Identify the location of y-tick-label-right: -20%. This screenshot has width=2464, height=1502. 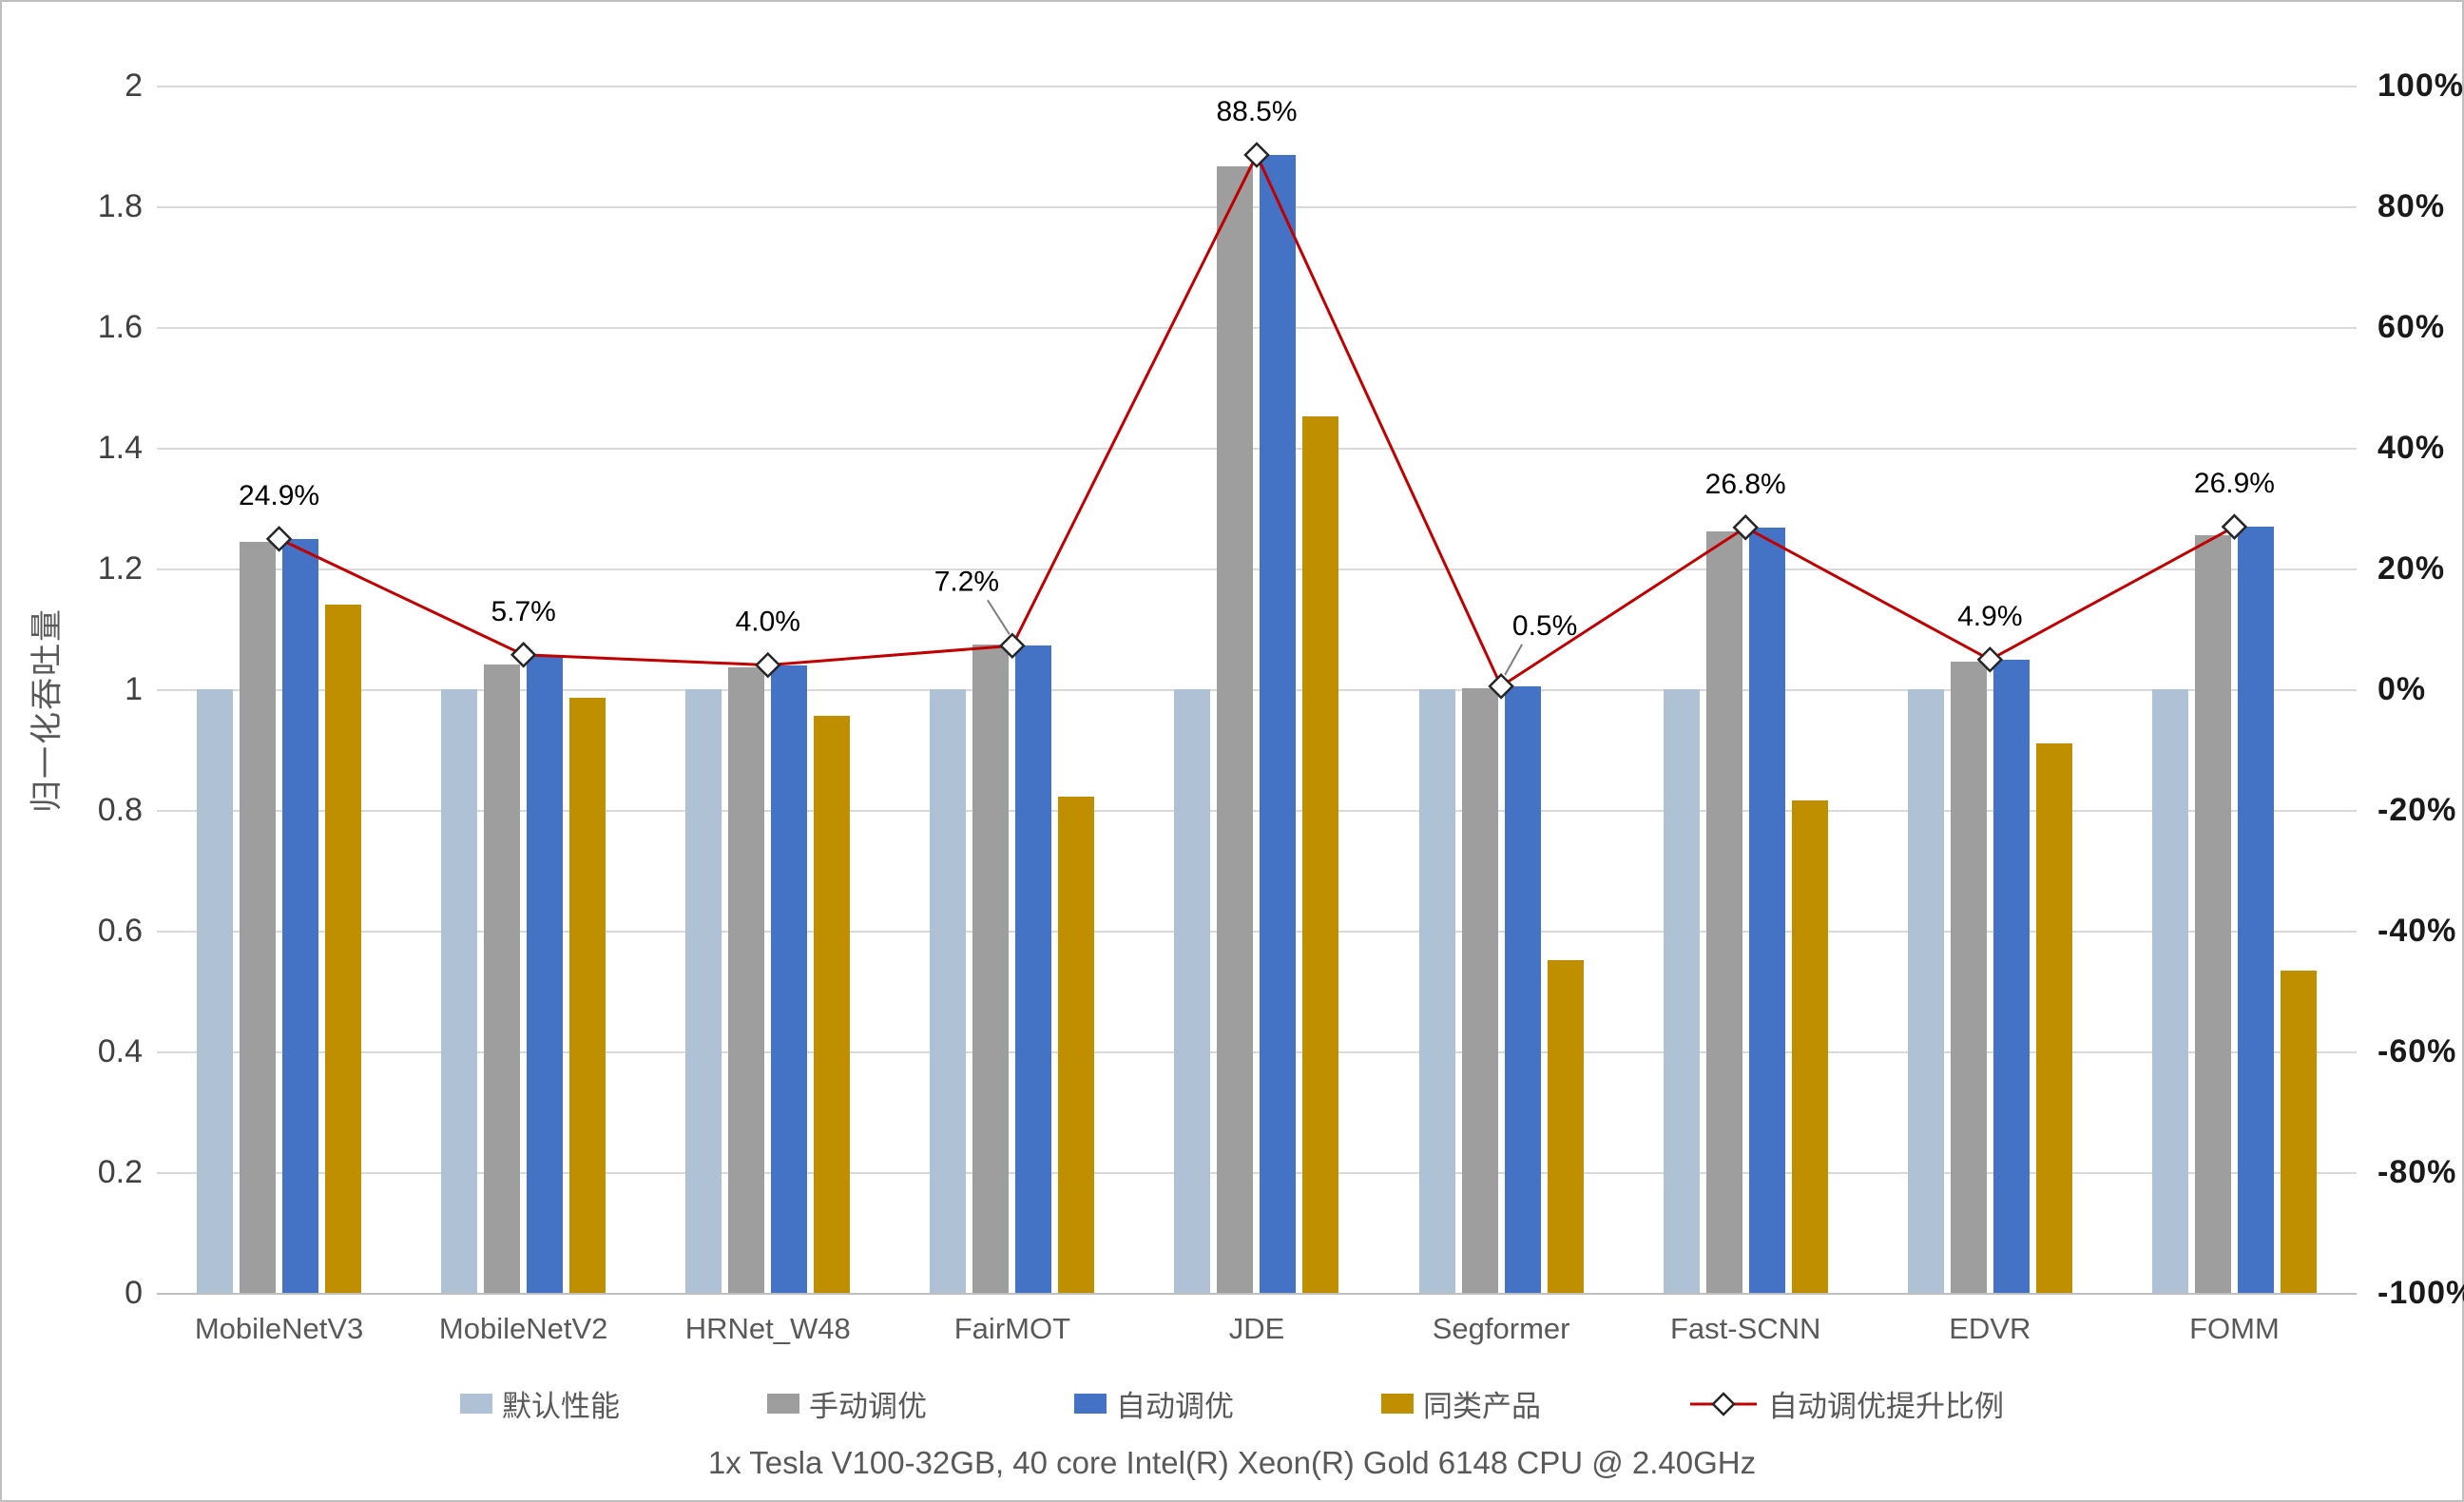
(2417, 810).